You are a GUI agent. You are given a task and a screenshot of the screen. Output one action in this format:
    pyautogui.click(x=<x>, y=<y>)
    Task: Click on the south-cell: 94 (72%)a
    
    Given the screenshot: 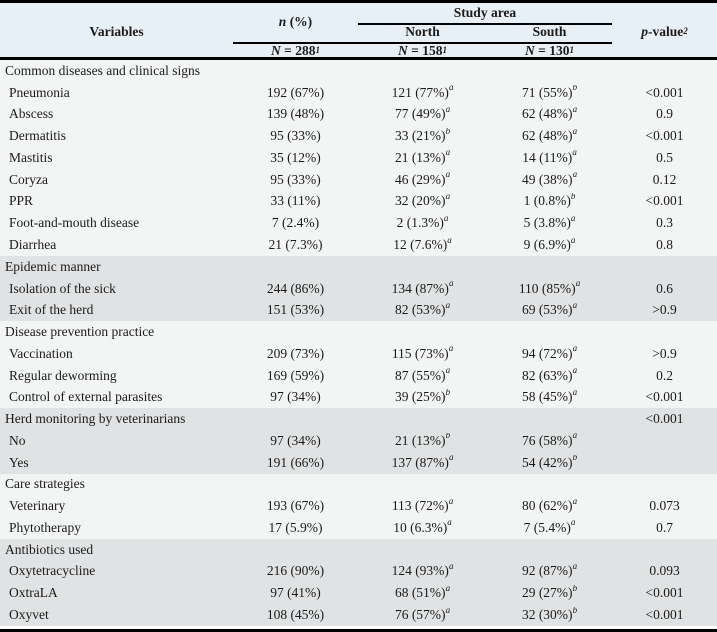 What is the action you would take?
    pyautogui.click(x=549, y=354)
    